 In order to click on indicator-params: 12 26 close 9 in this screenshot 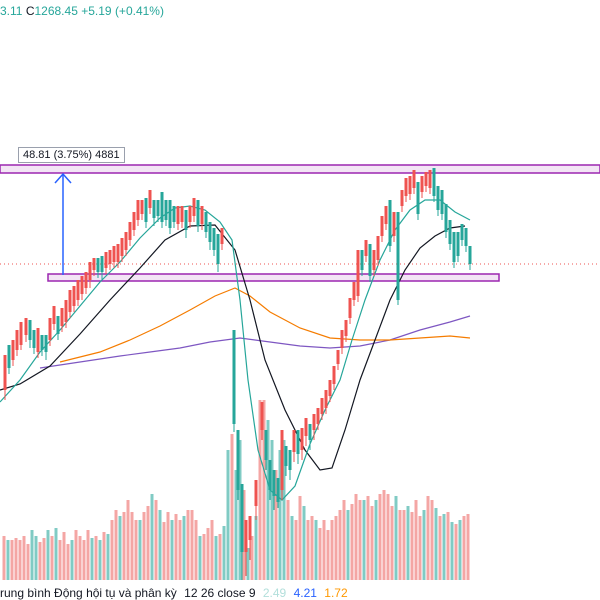, I will do `click(220, 593)`.